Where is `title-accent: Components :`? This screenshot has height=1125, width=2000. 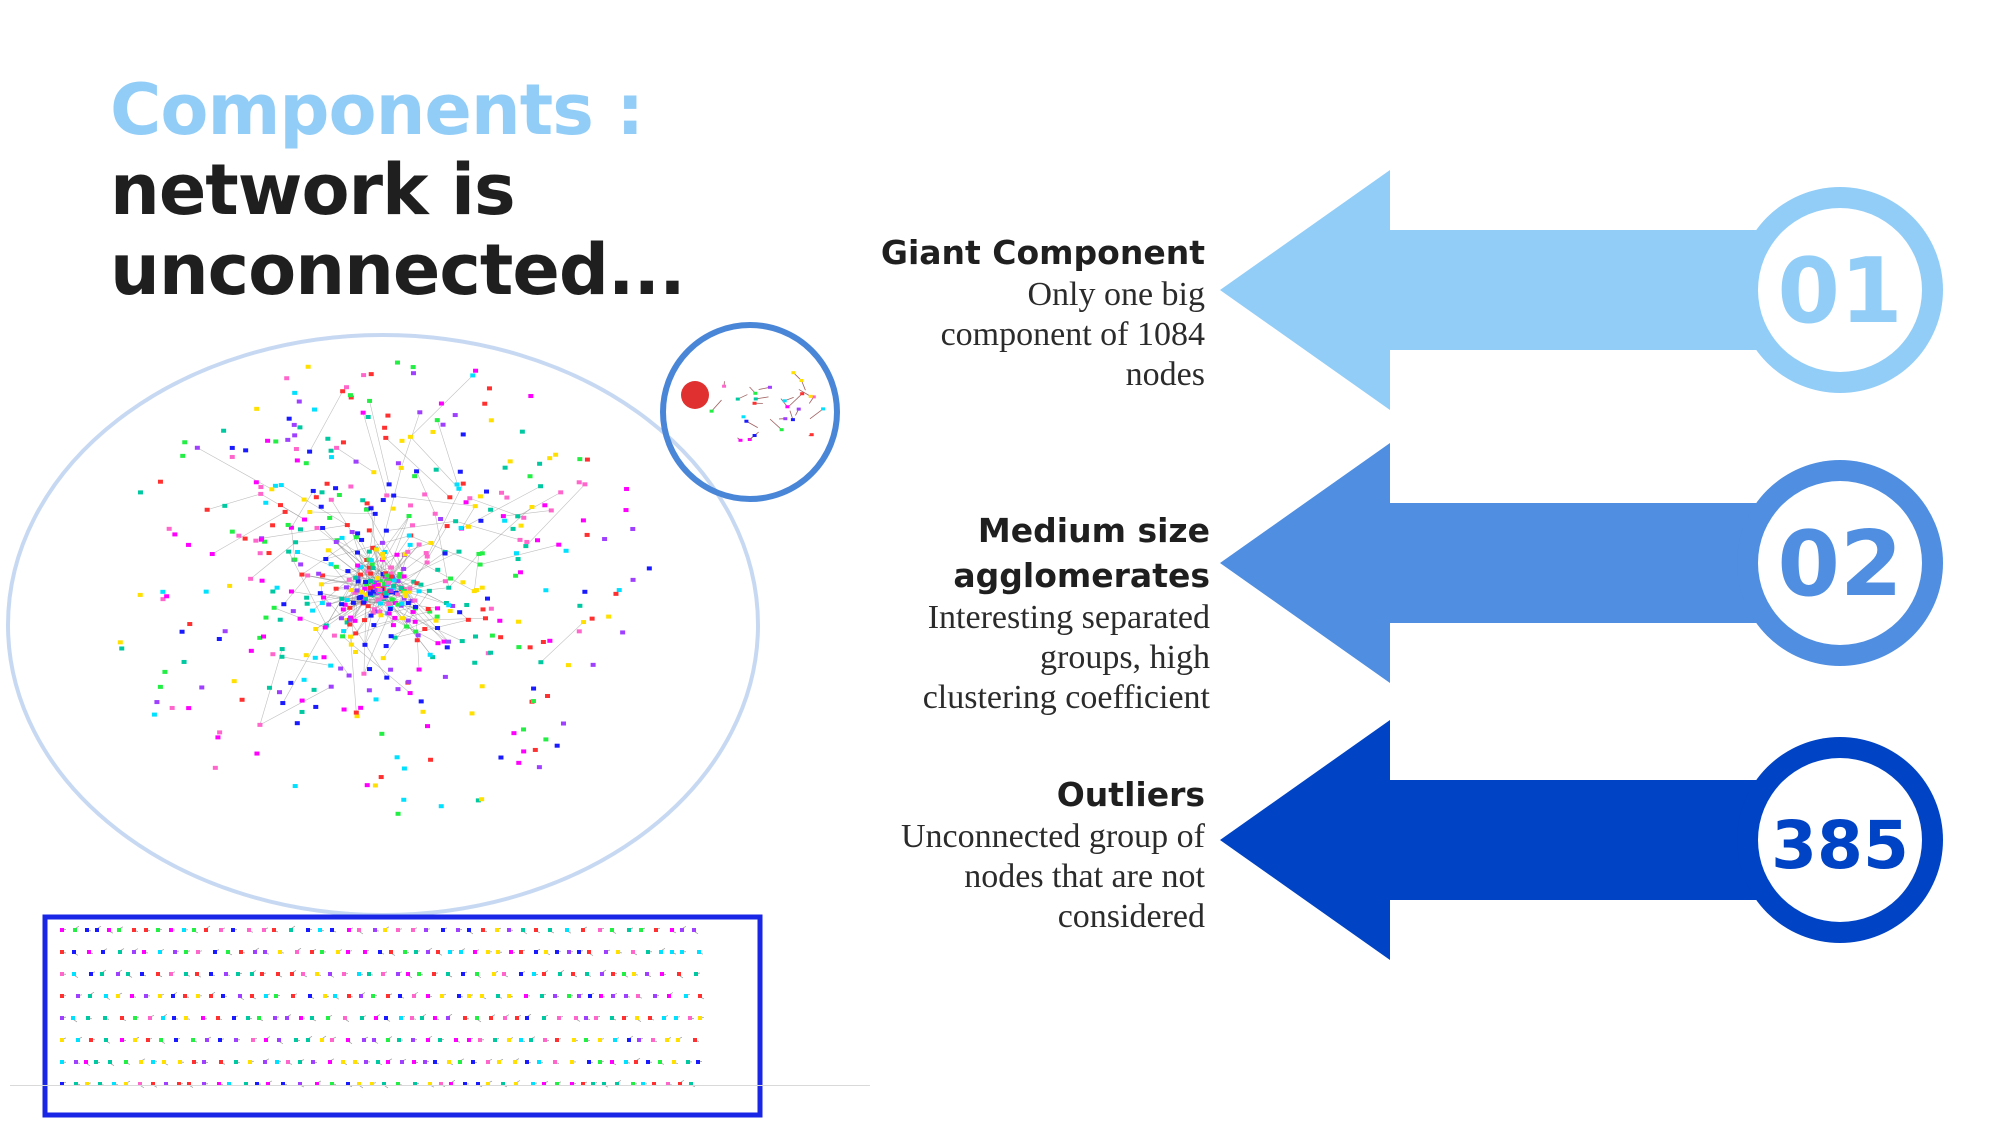 title-accent: Components : is located at coordinates (377, 110).